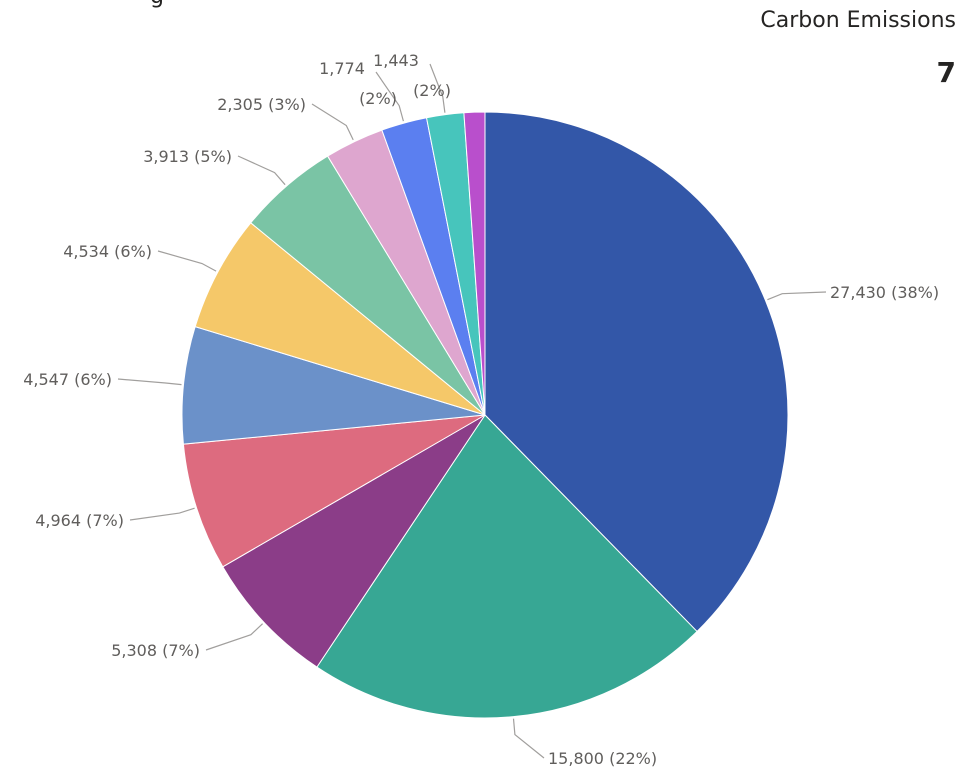 The height and width of the screenshot is (773, 964). What do you see at coordinates (412, 75) in the screenshot?
I see `data-label-10: 1,443 (2%)` at bounding box center [412, 75].